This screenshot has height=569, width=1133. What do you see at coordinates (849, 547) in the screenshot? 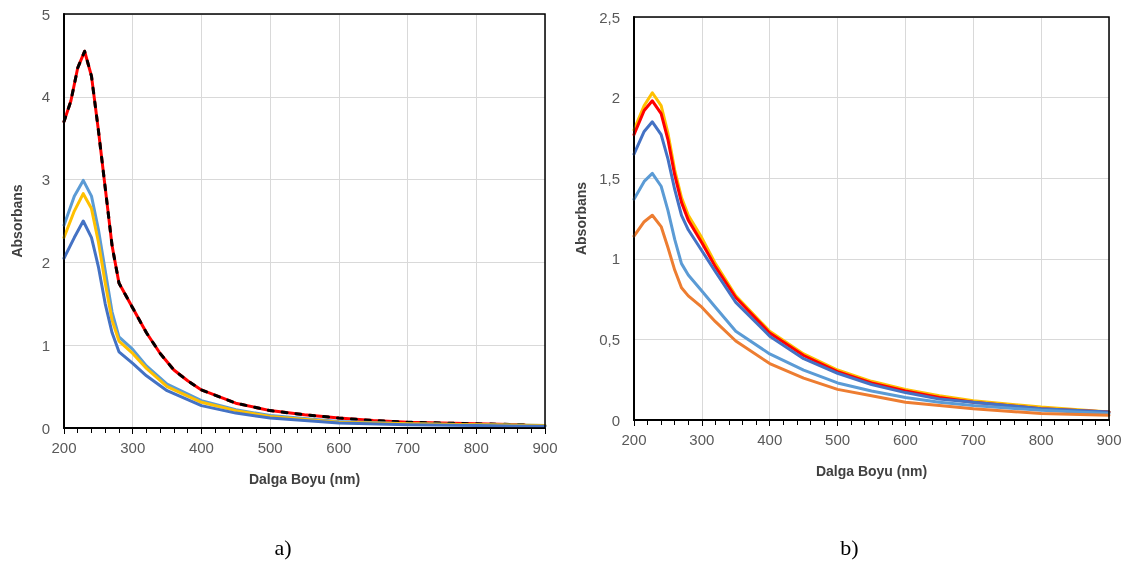
I see `text: b)` at bounding box center [849, 547].